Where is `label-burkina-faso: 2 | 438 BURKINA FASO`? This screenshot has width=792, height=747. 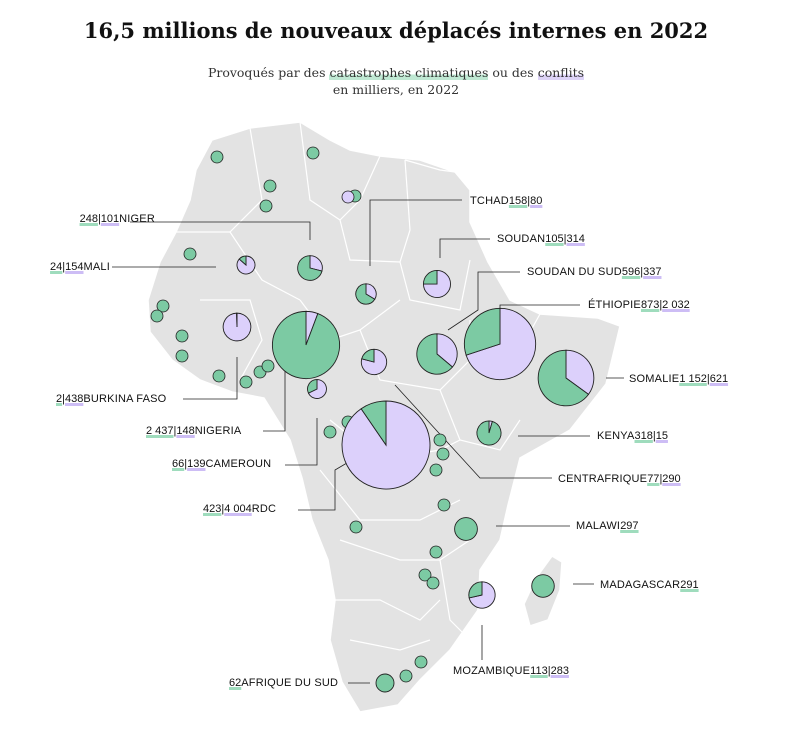 label-burkina-faso: 2 | 438 BURKINA FASO is located at coordinates (111, 399).